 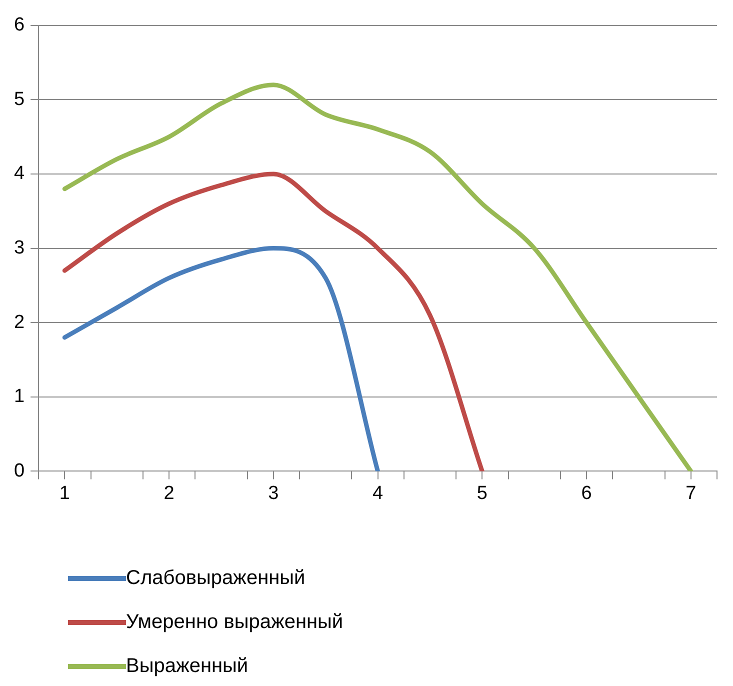 I want to click on x-tick-label: 2, so click(x=169, y=493).